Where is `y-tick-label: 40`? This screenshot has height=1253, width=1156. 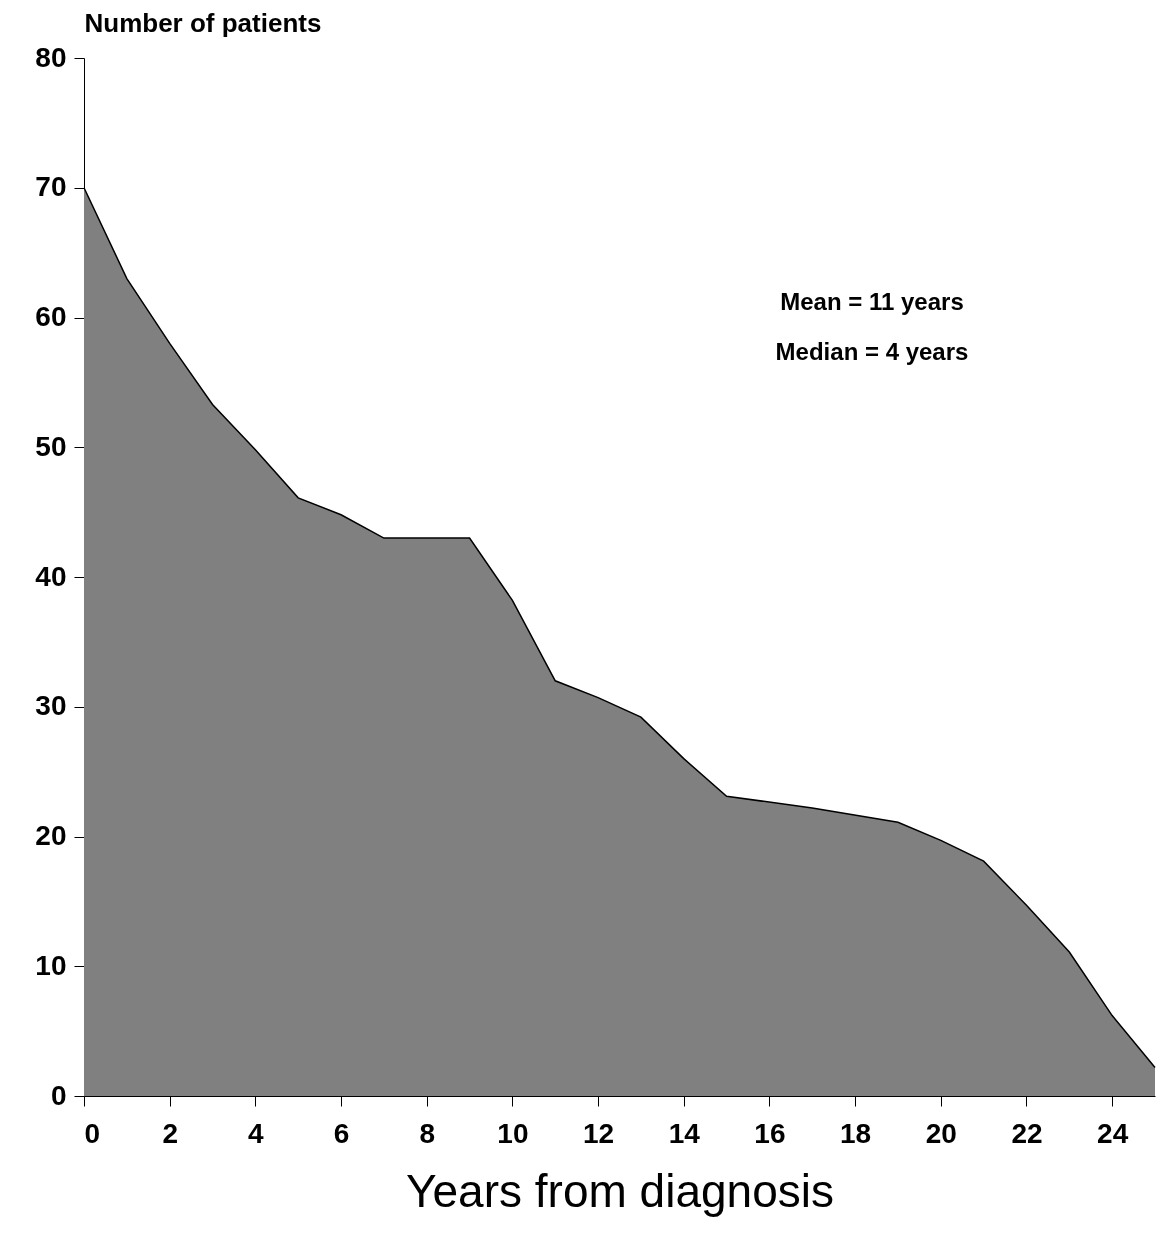 y-tick-label: 40 is located at coordinates (51, 576).